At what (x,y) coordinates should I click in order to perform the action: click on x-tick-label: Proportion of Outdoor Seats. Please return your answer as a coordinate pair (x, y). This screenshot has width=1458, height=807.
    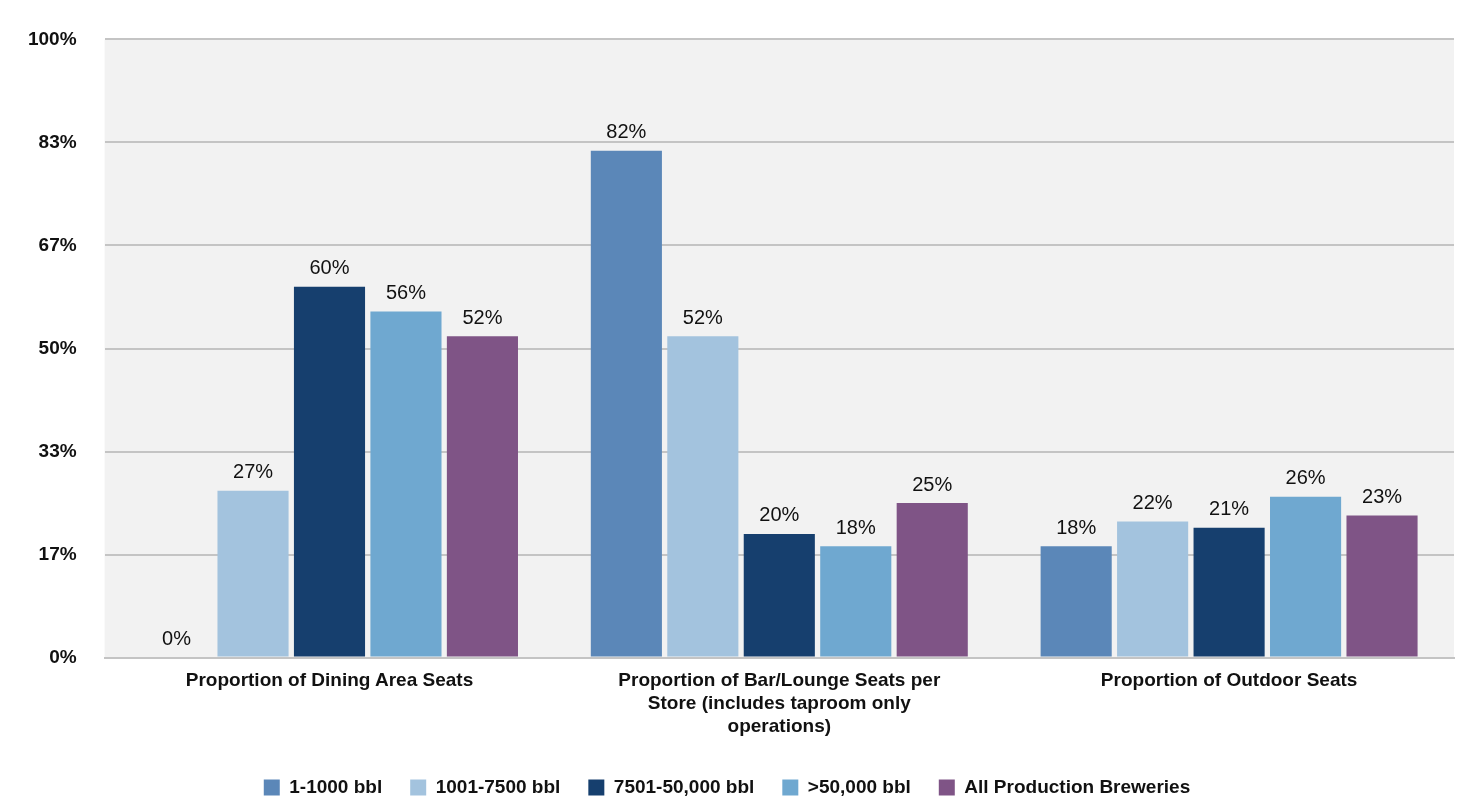
    Looking at the image, I should click on (1229, 680).